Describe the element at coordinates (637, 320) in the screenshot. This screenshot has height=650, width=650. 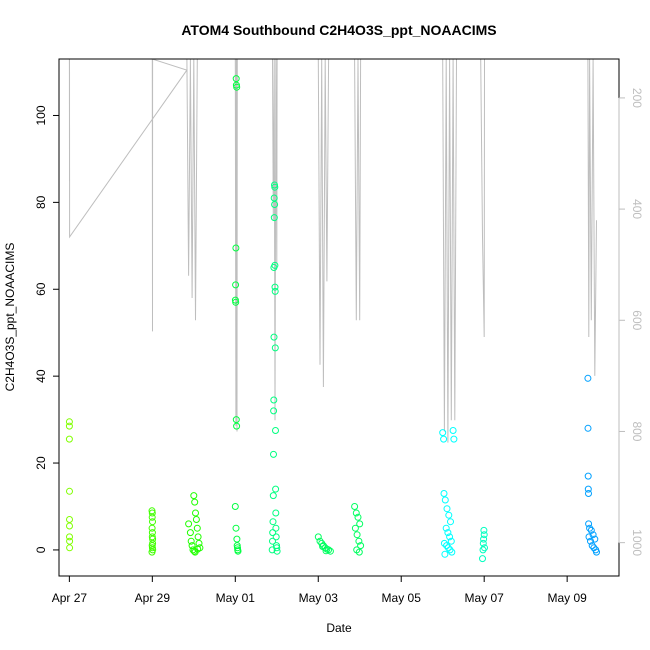
I see `y2-tick-label: 600` at that location.